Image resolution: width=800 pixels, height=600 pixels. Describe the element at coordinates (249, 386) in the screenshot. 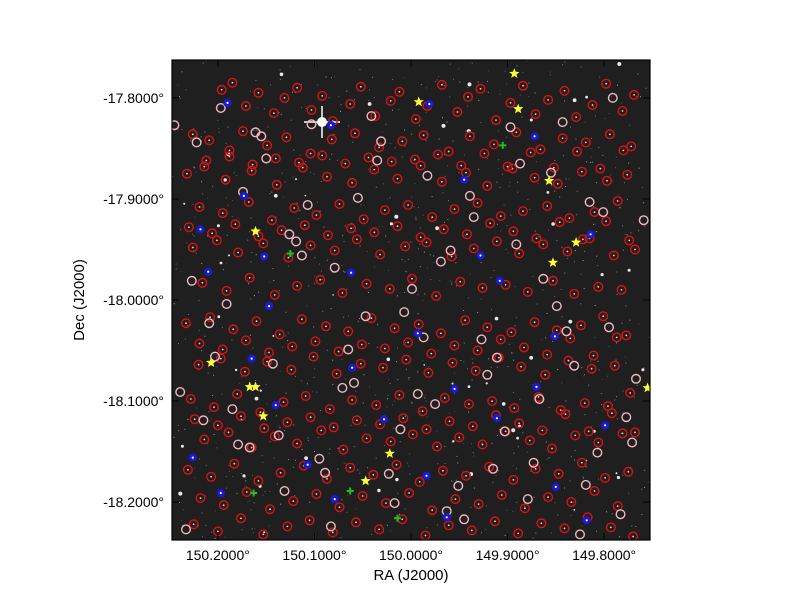

I see `yellow-star-marker` at that location.